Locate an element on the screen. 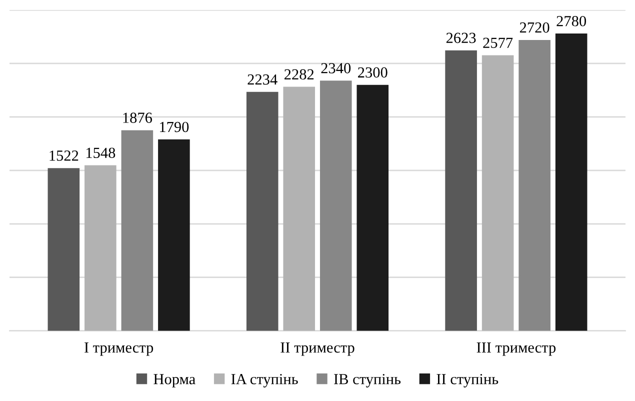 The width and height of the screenshot is (635, 401). legend-label: IB ступінь is located at coordinates (367, 381).